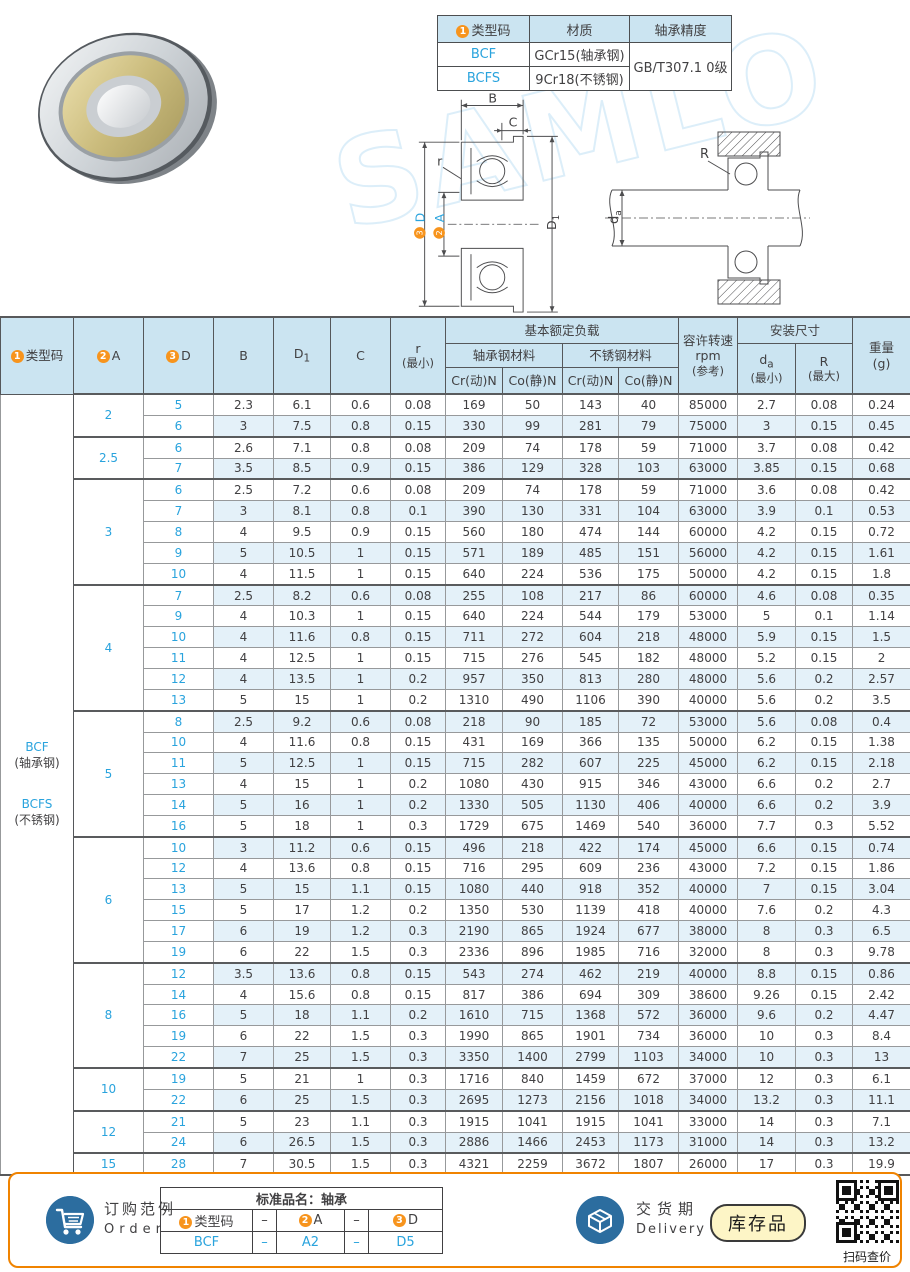 This screenshot has height=1272, width=910. I want to click on value-cell: 179, so click(648, 616).